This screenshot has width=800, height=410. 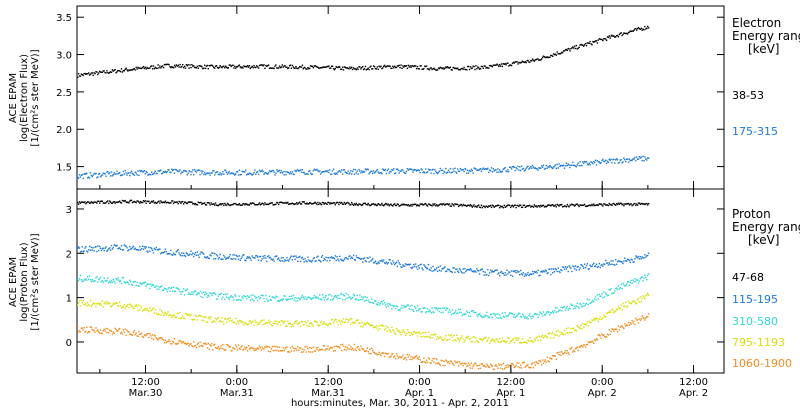 I want to click on proton-legend-item-795-1193: 795-1193, so click(x=758, y=342).